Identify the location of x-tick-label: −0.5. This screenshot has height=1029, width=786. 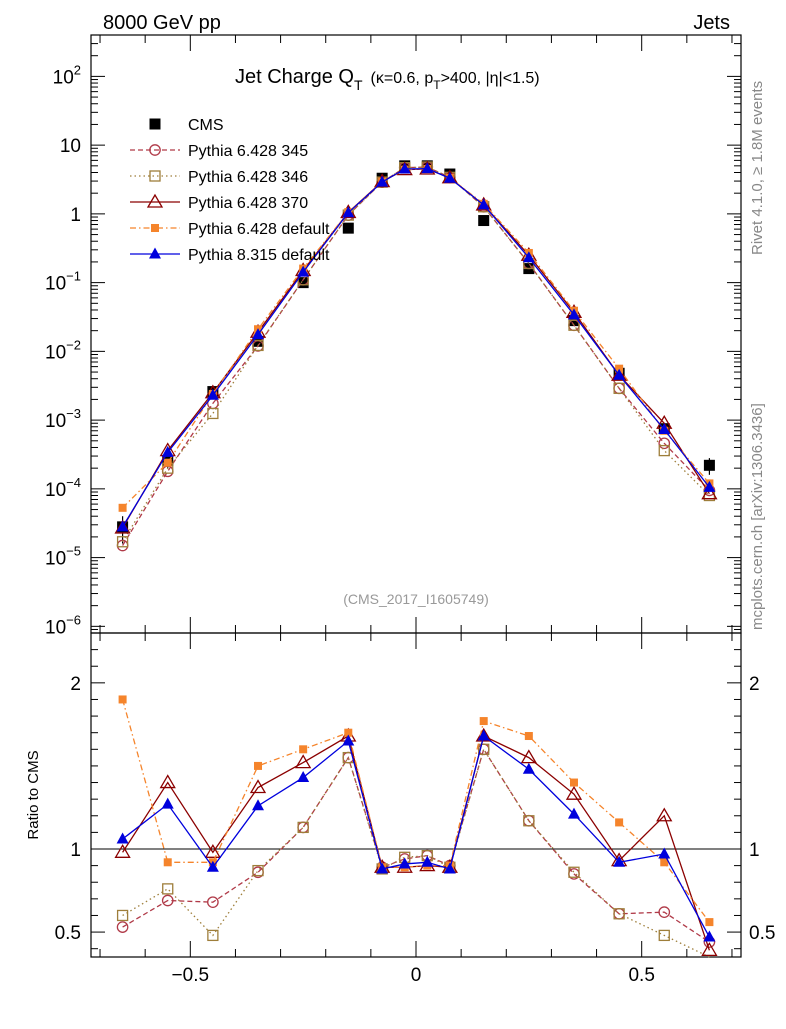
(191, 975).